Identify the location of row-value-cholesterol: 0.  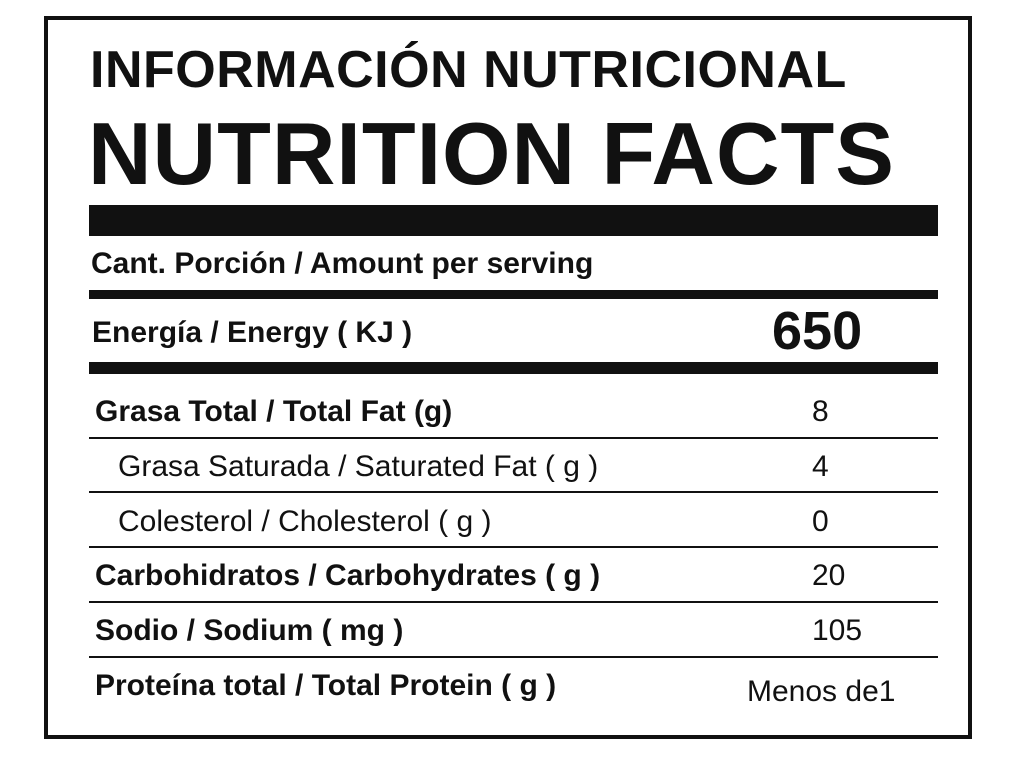
(820, 521).